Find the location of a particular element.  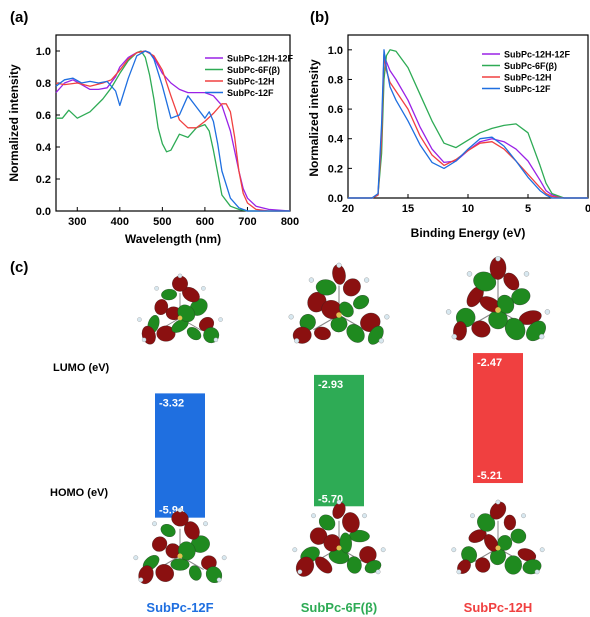

y-tick-label: 0.4 is located at coordinates (336, 140).